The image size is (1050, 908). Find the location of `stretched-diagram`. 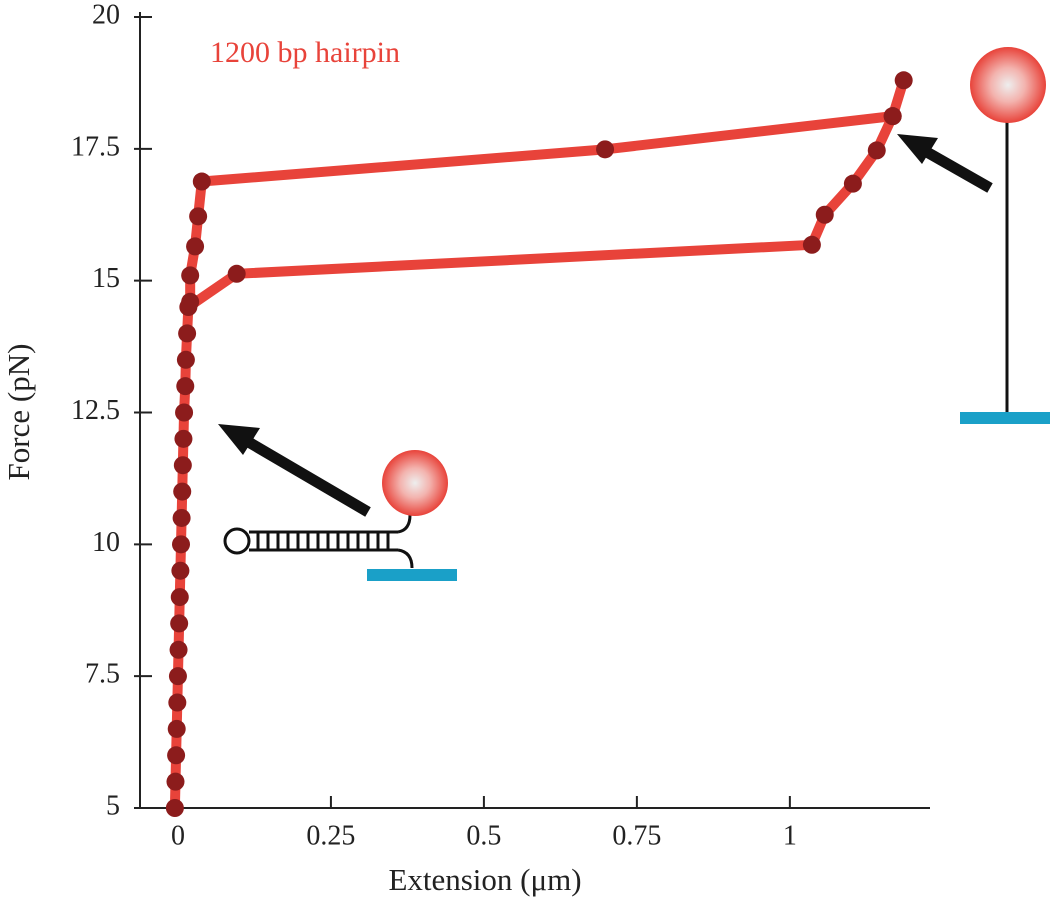

stretched-diagram is located at coordinates (973, 235).